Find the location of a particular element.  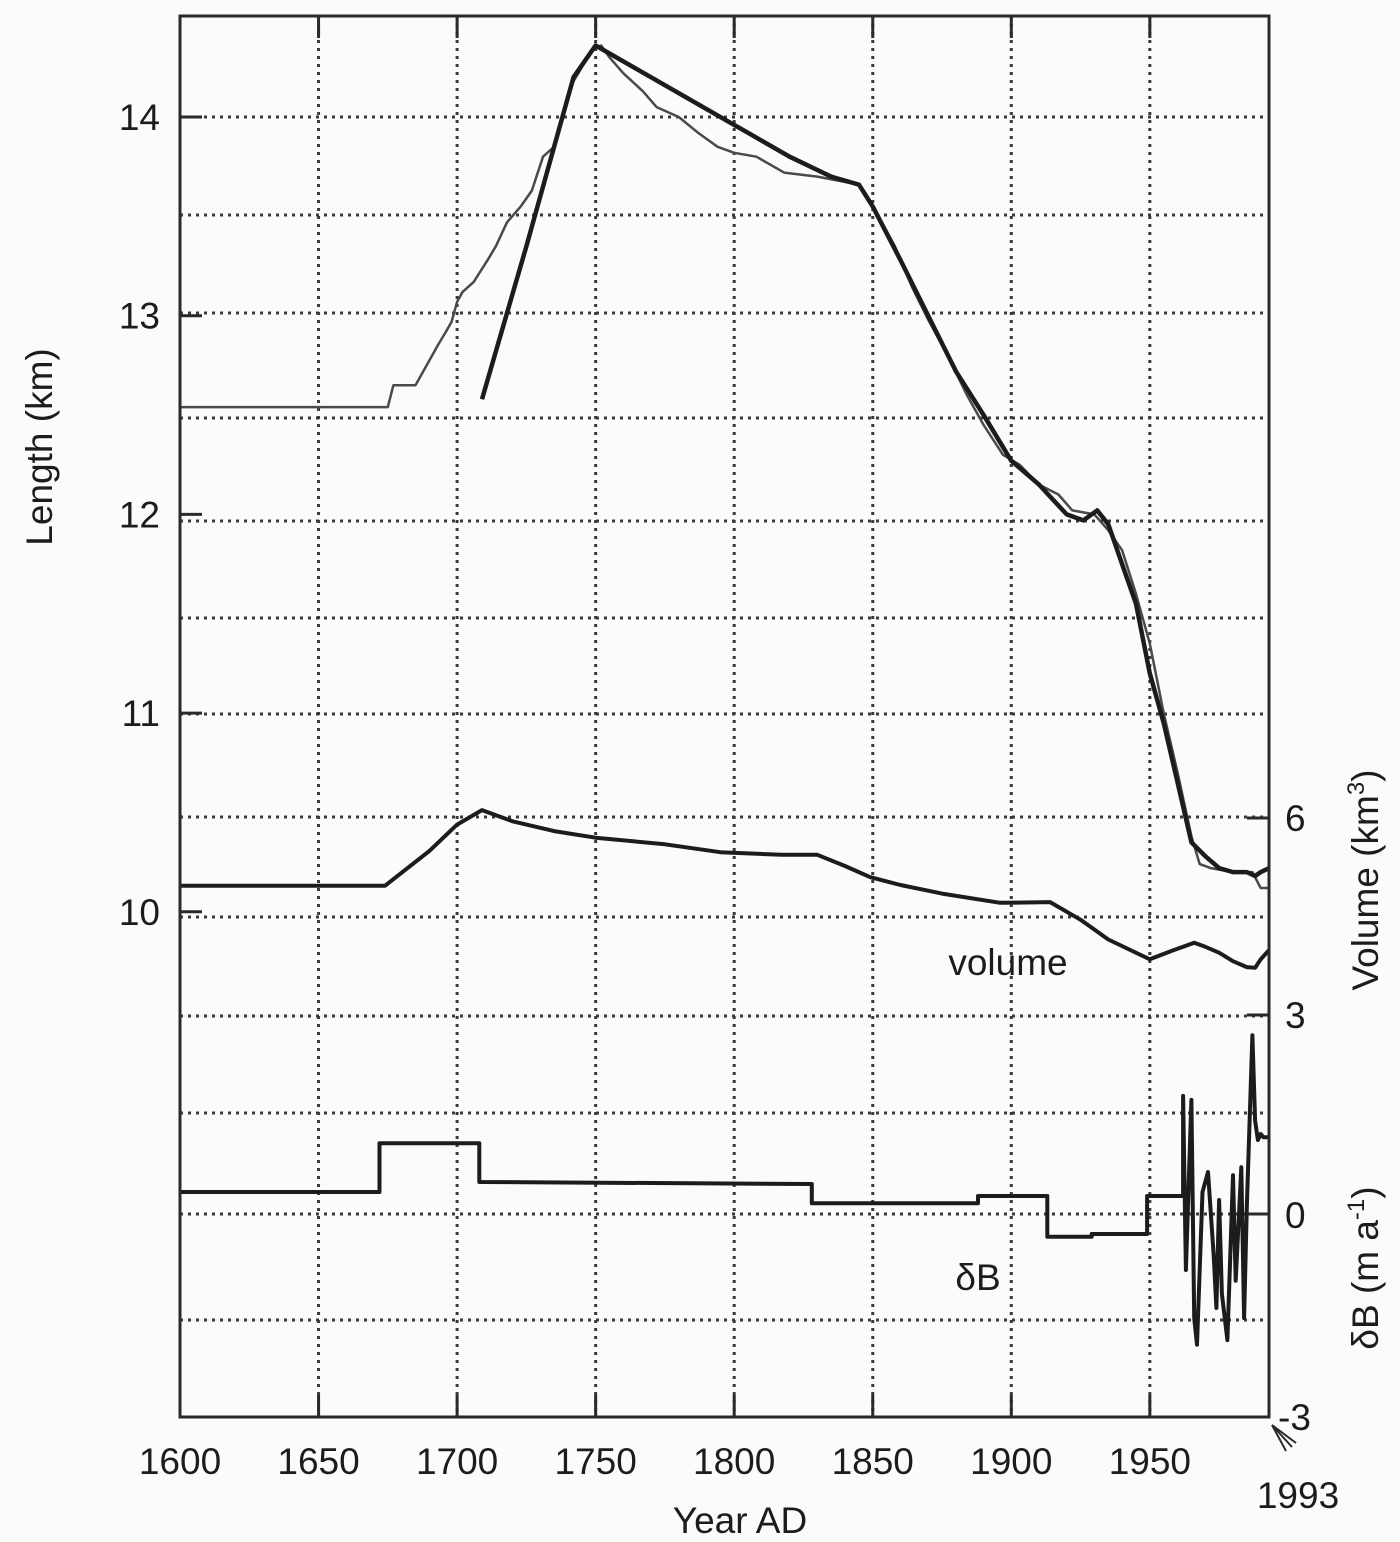

x-tick-label: 1600 is located at coordinates (180, 1461).